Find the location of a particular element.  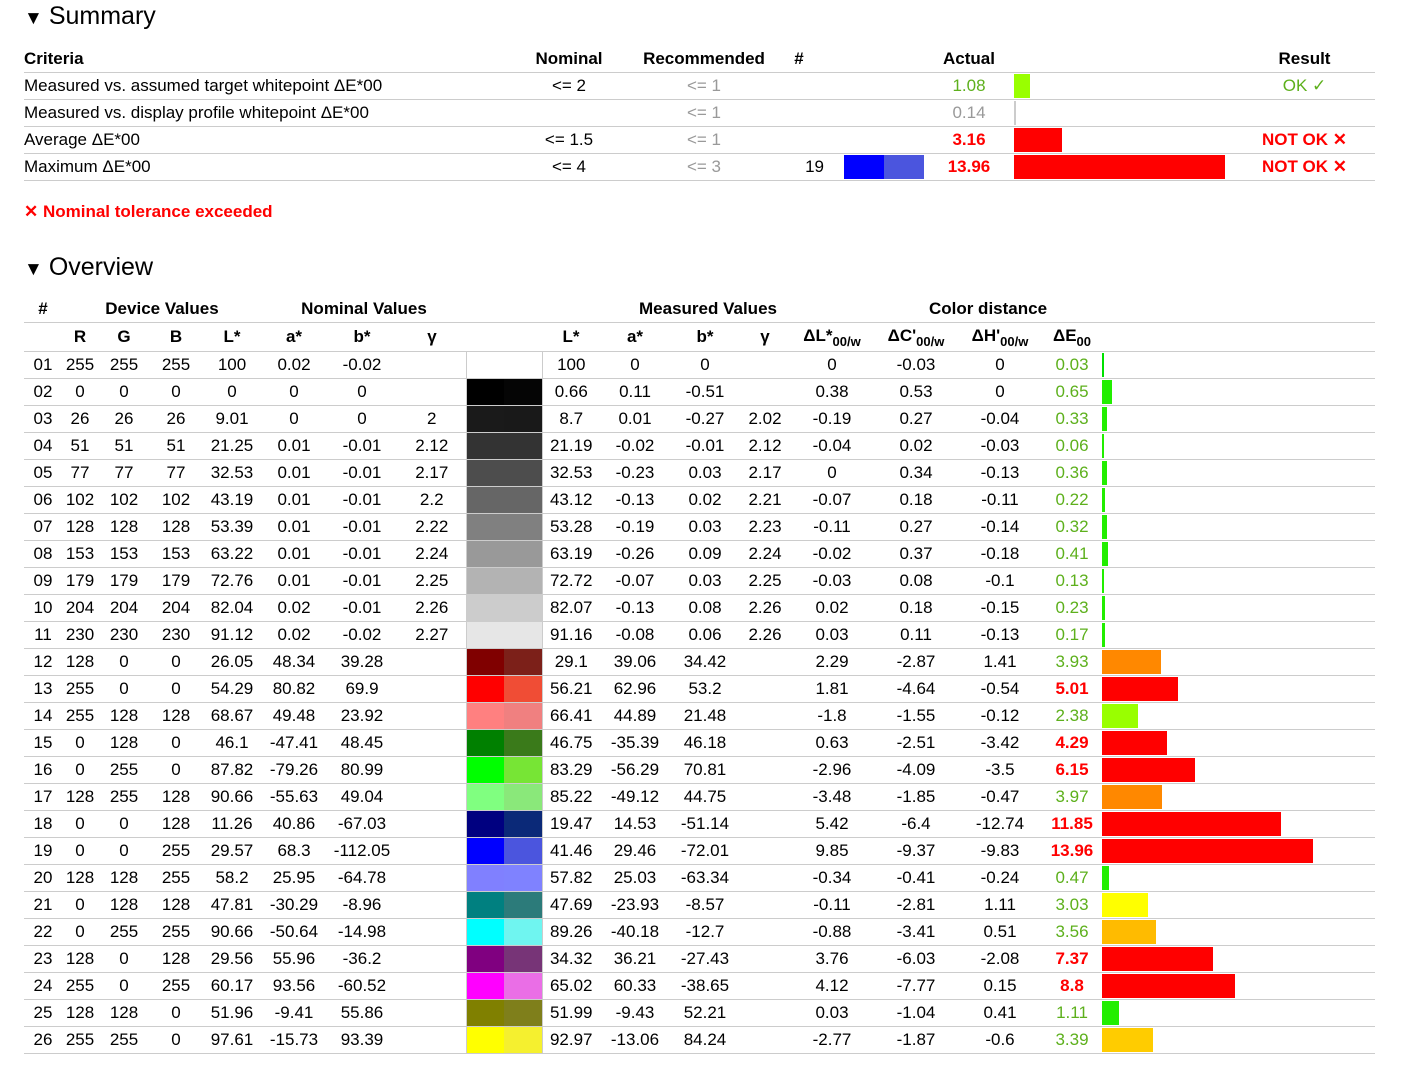

cell-de: 7.37 is located at coordinates (1072, 959).